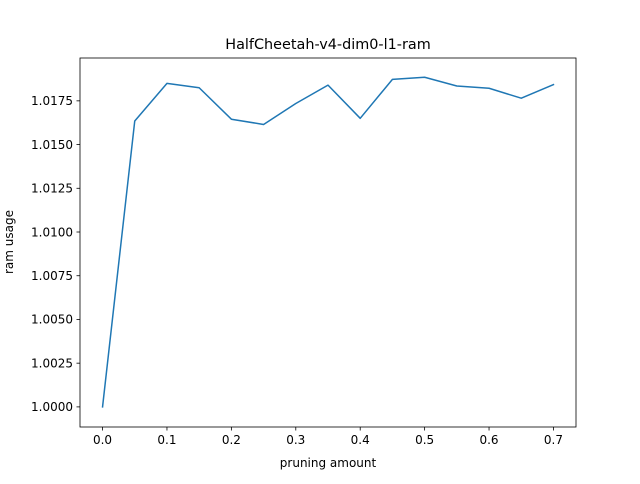 The width and height of the screenshot is (640, 484). Describe the element at coordinates (52, 320) in the screenshot. I see `y-tick-label: 1.0050` at that location.